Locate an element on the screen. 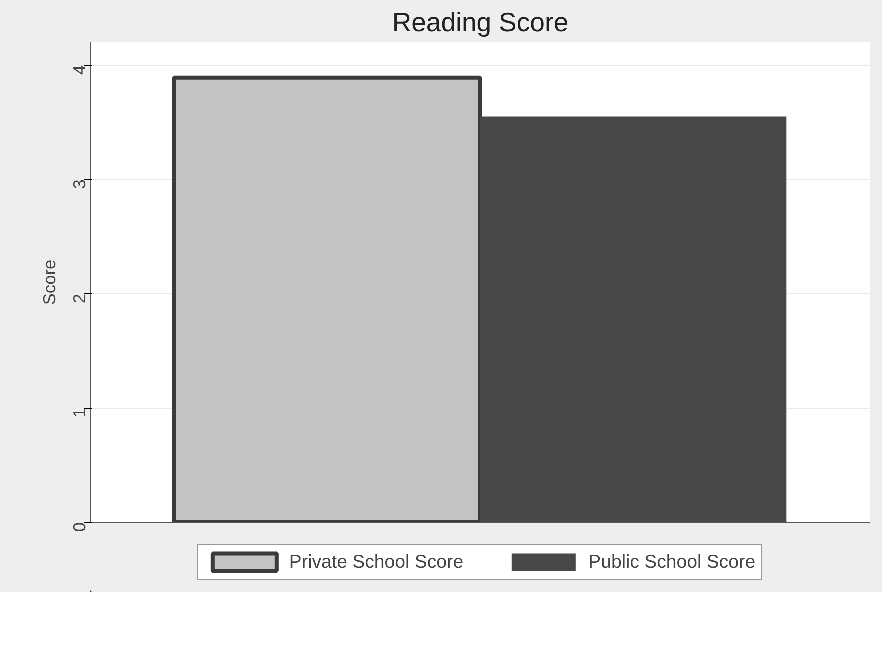 The width and height of the screenshot is (893, 664). y-tick-label: 4 is located at coordinates (80, 69).